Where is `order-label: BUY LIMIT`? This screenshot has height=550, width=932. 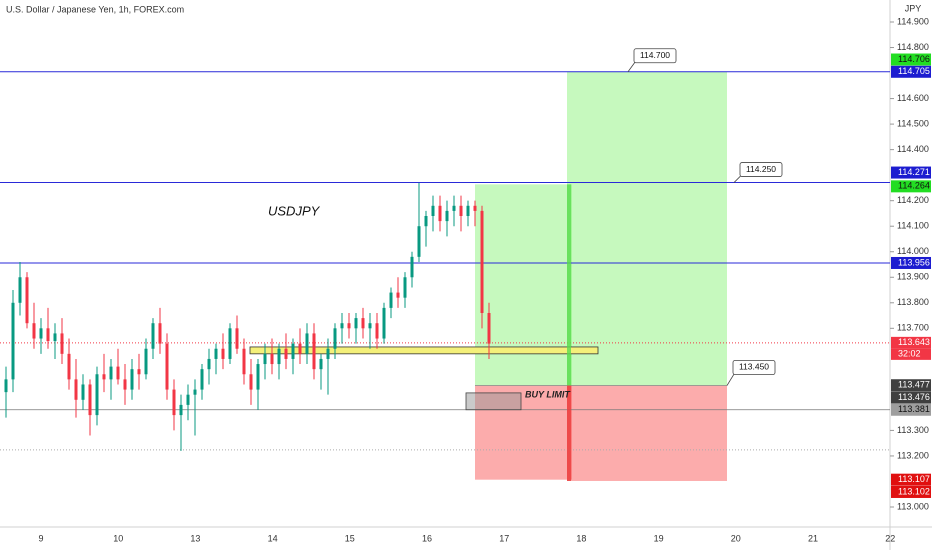 order-label: BUY LIMIT is located at coordinates (548, 394).